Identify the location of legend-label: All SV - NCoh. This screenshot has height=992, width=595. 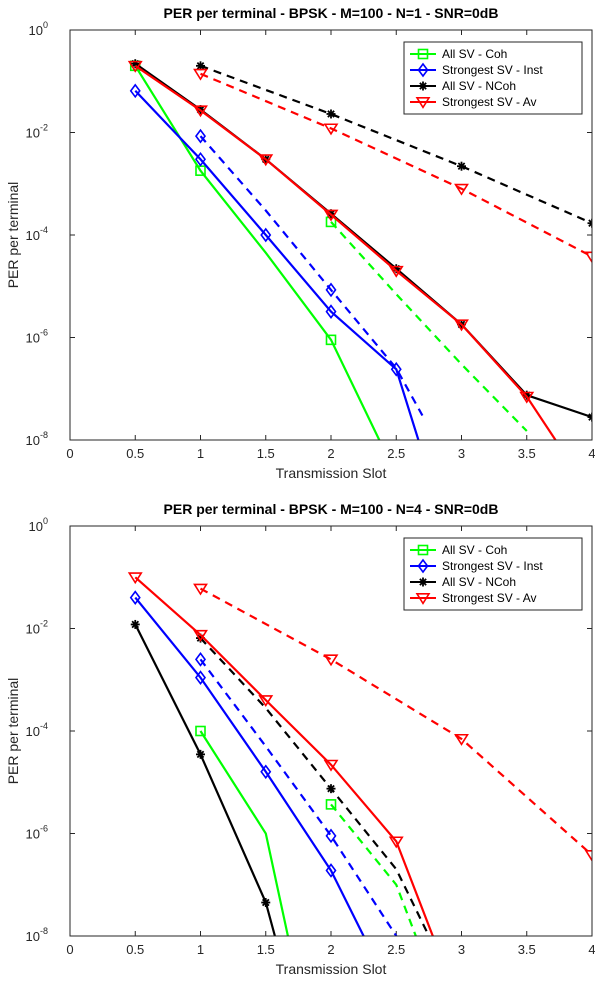
(479, 582).